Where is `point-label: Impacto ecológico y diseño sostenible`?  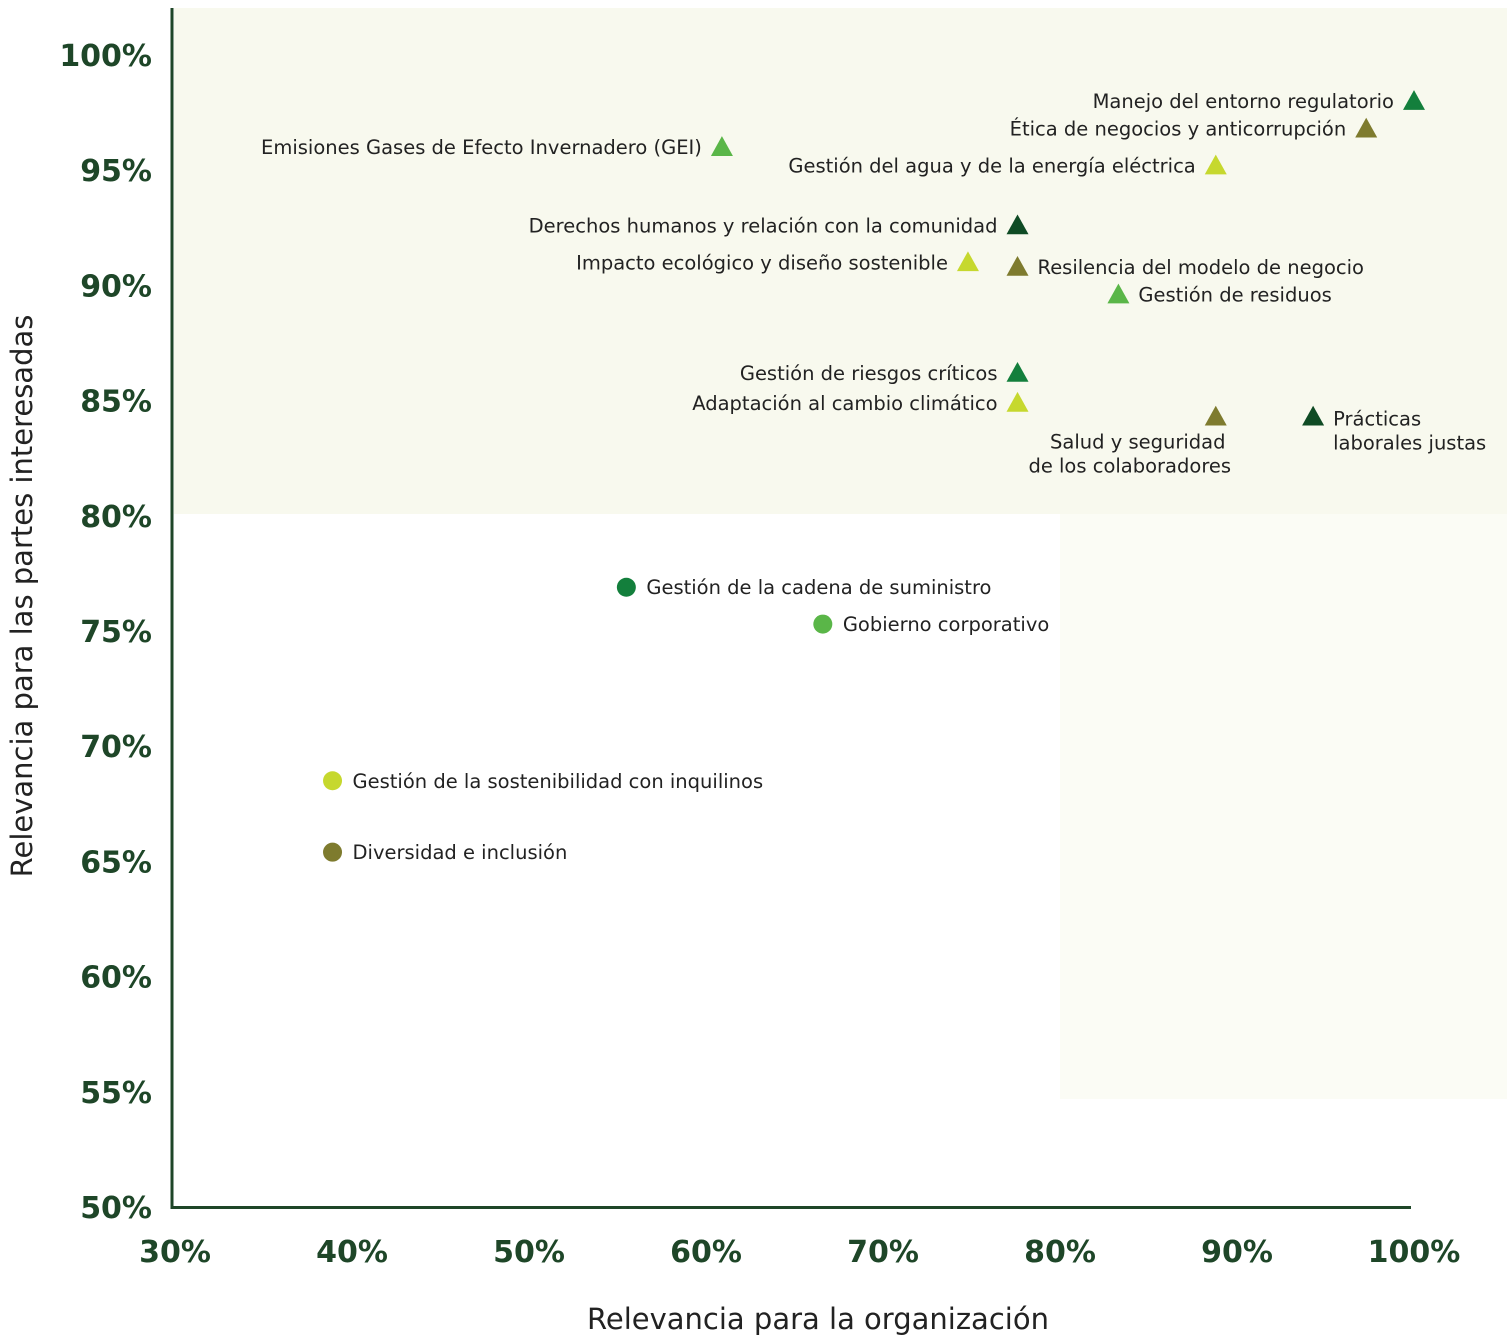
point-label: Impacto ecológico y diseño sostenible is located at coordinates (762, 262).